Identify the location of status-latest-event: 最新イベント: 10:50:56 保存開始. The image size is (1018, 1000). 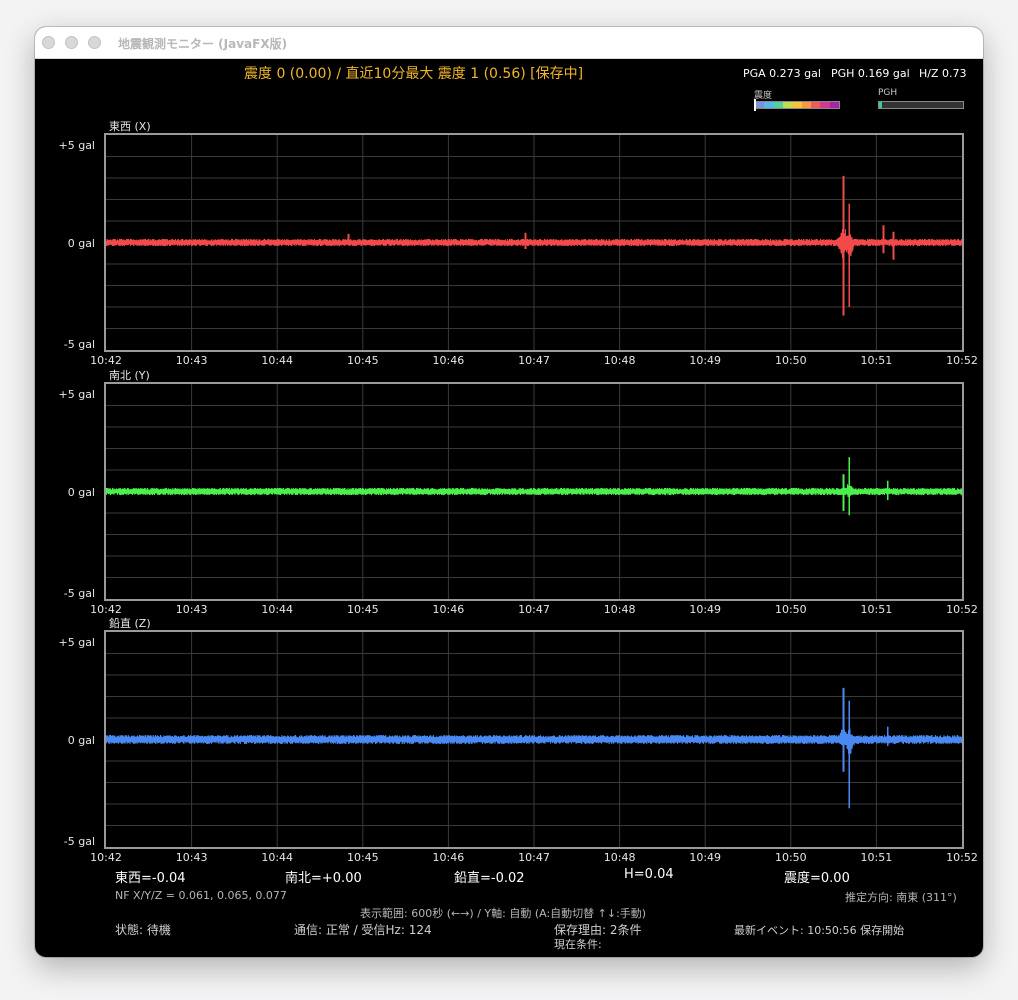
(819, 930).